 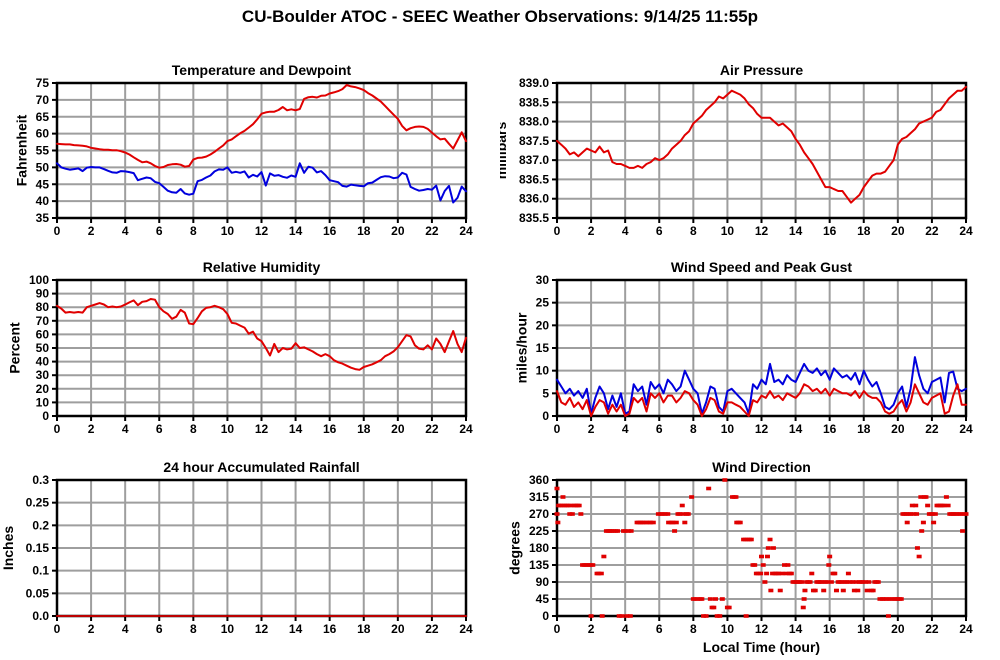 I want to click on x-tick-label: 2, so click(x=591, y=629).